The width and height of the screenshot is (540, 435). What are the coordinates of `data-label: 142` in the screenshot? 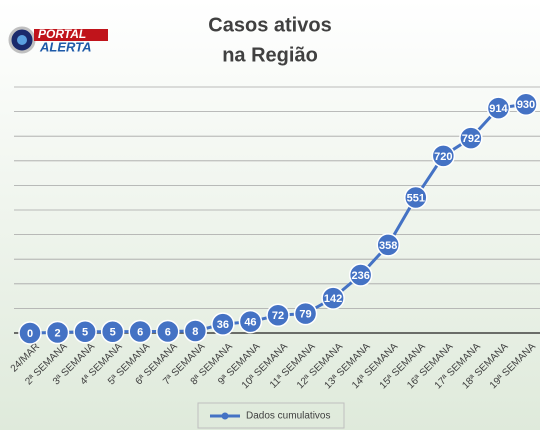 It's located at (333, 299).